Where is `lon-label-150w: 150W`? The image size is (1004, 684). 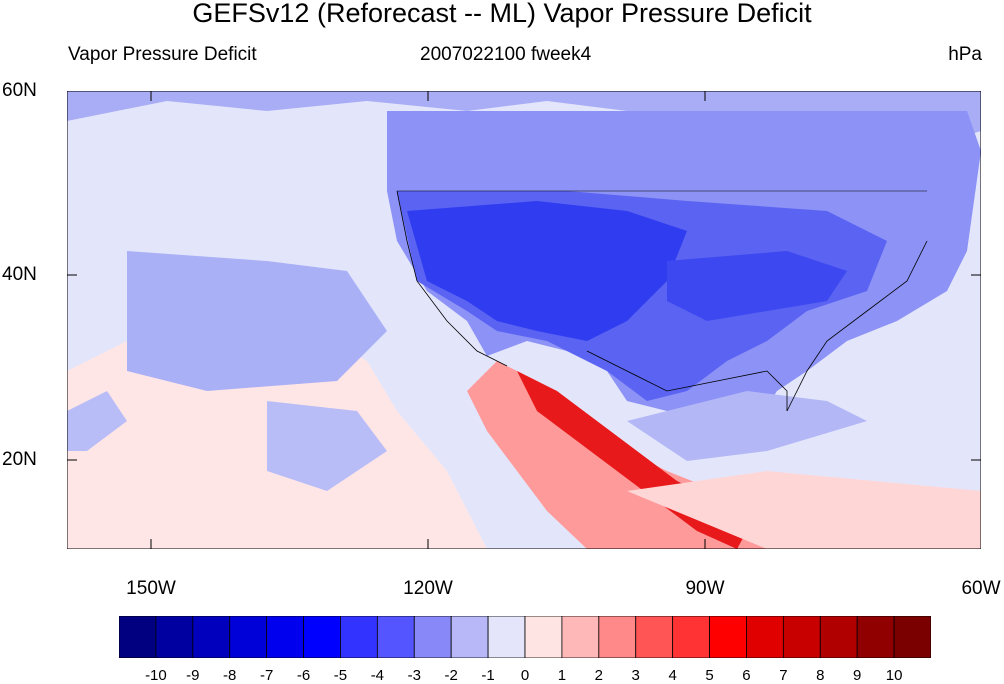
lon-label-150w: 150W is located at coordinates (151, 588).